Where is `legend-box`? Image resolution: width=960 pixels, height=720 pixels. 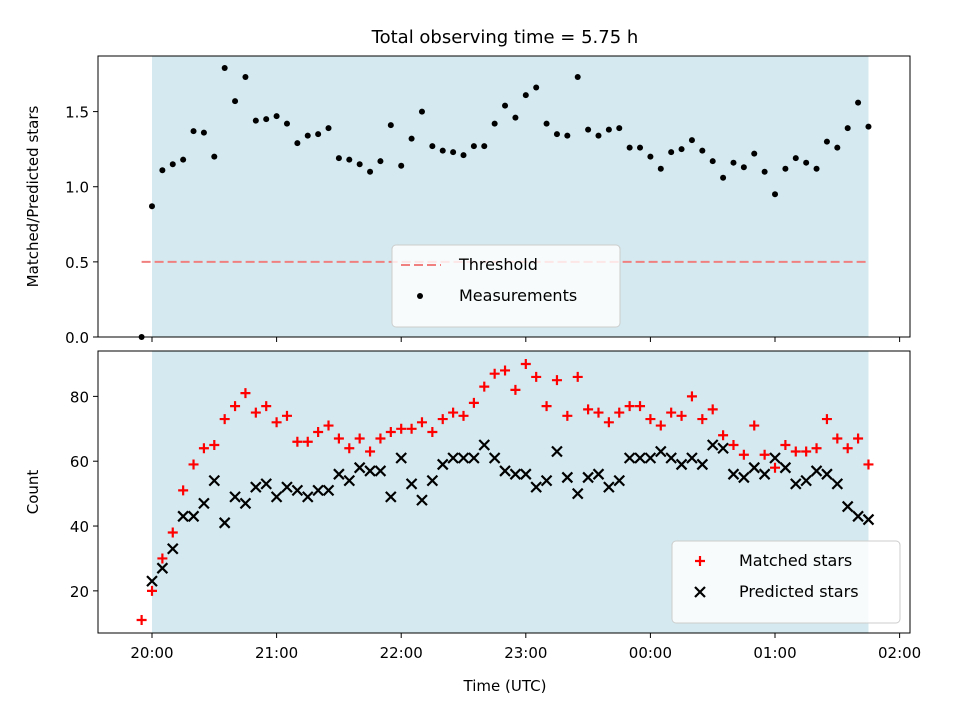 legend-box is located at coordinates (506, 286).